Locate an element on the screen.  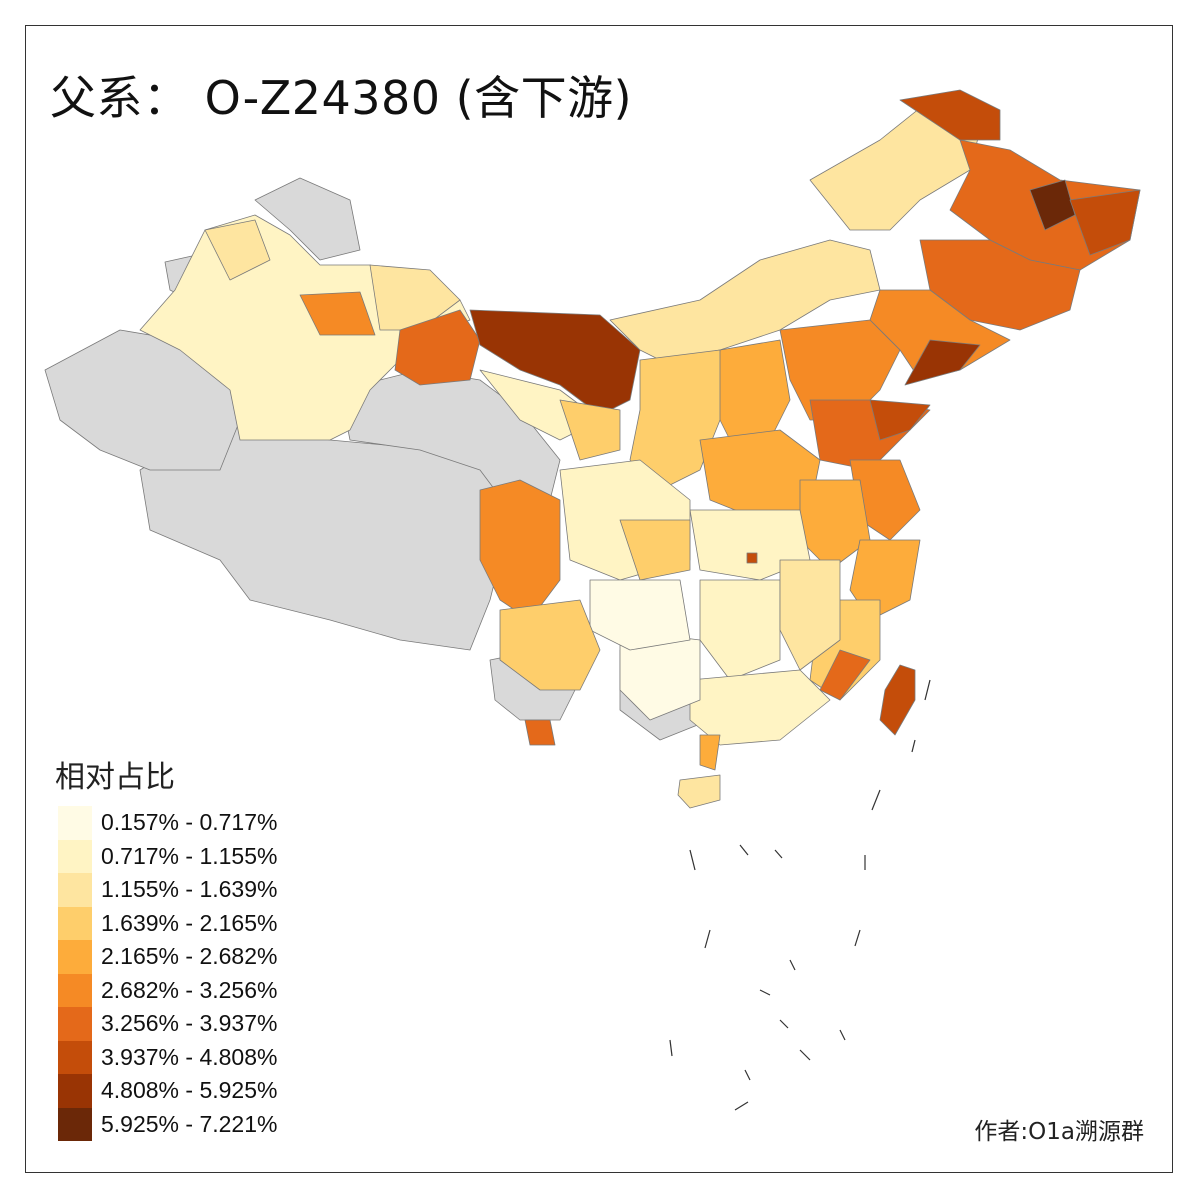
region-yunnan is located at coordinates (550, 645).